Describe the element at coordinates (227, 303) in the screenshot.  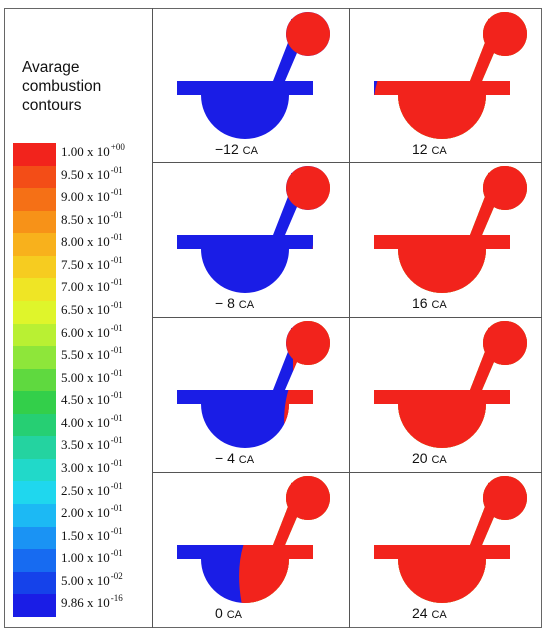
I see `crank-angle-value: − 8` at that location.